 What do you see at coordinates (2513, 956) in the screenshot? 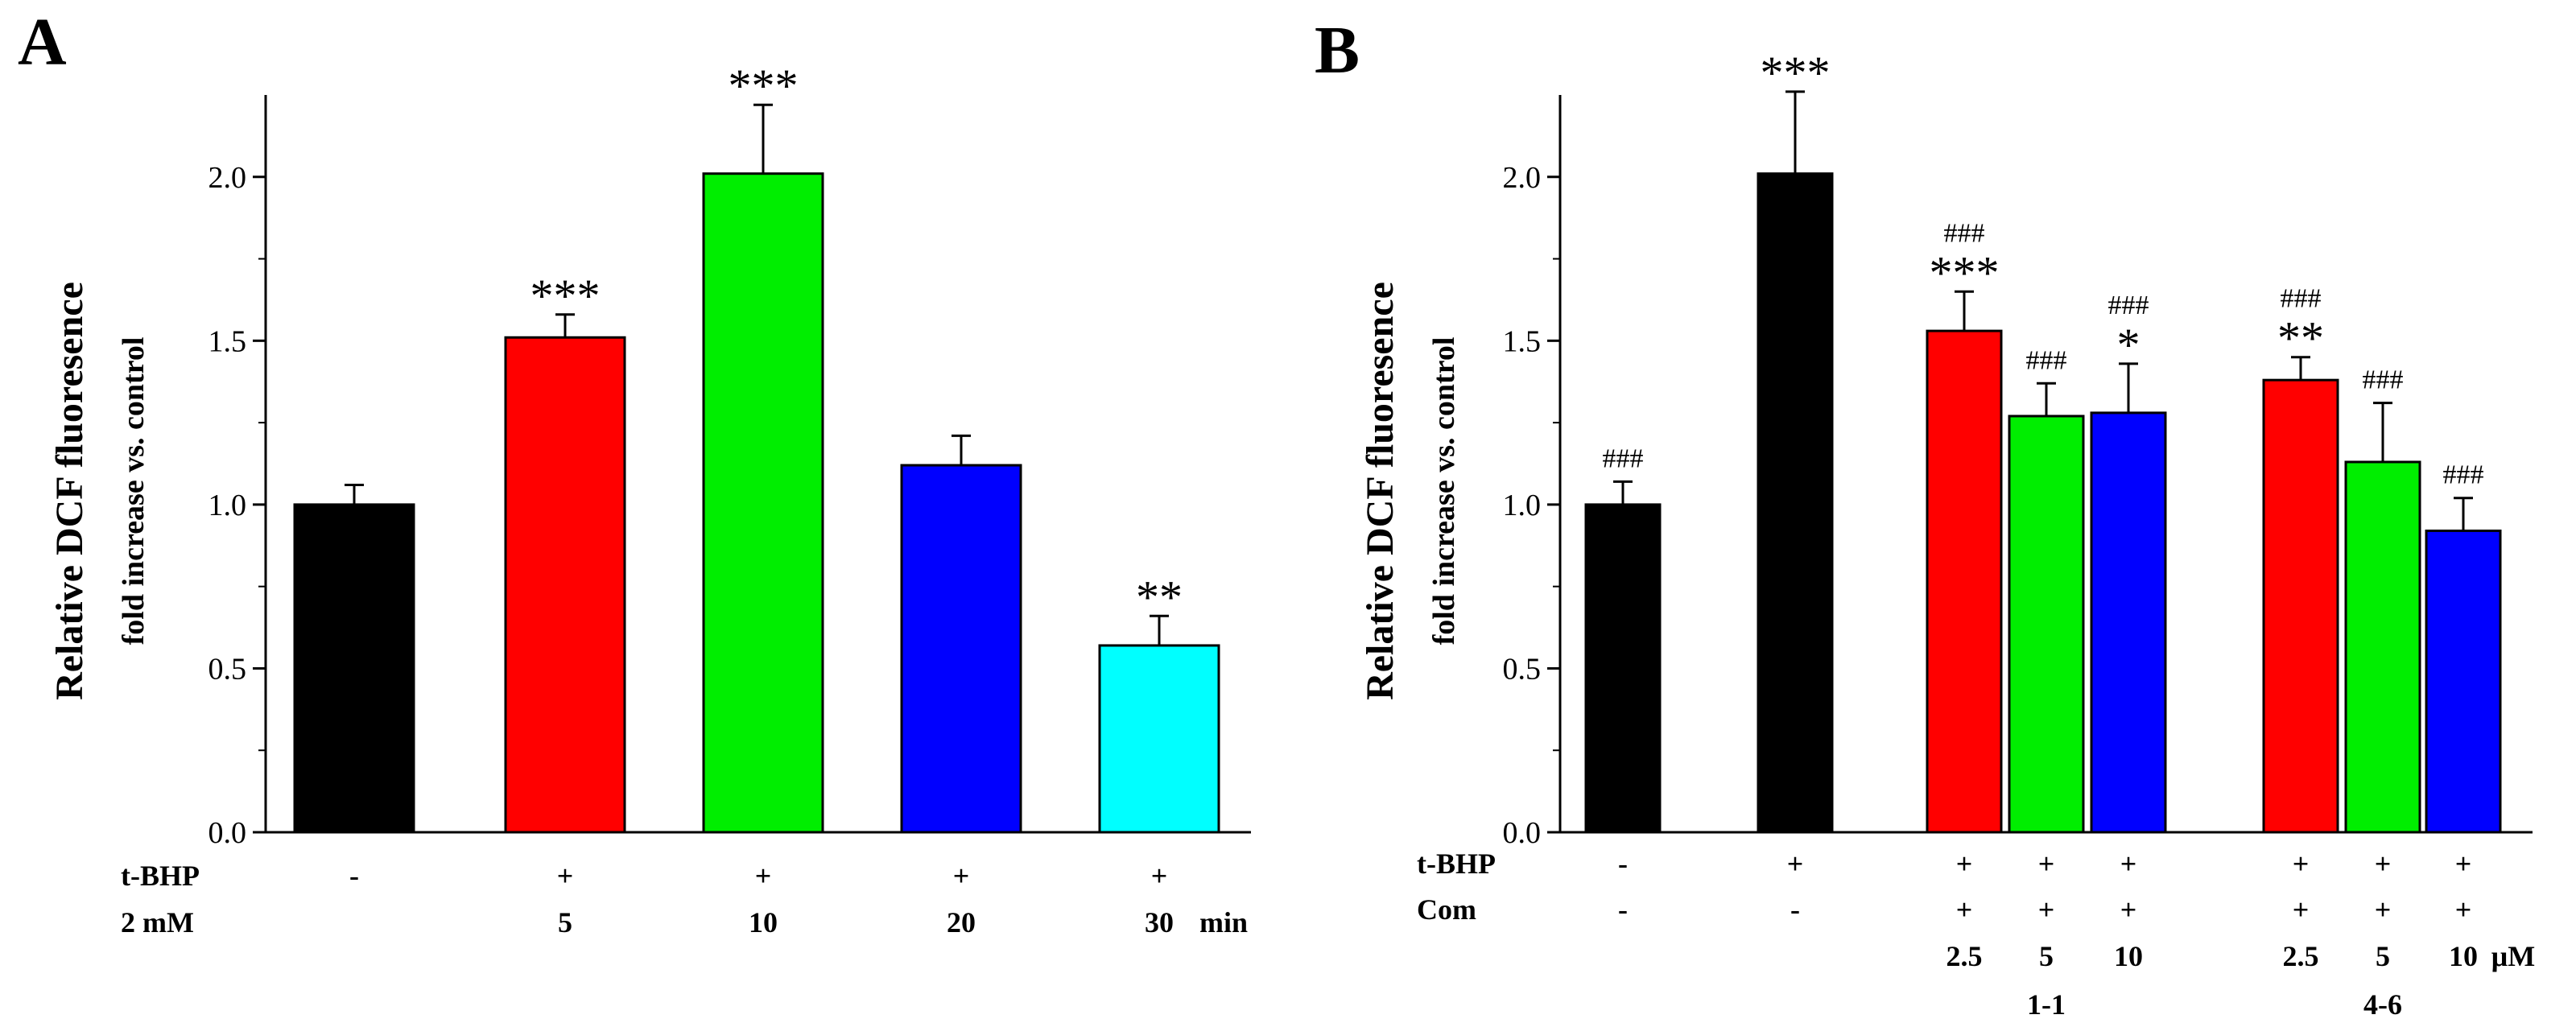
I see `condition-unit: μM` at bounding box center [2513, 956].